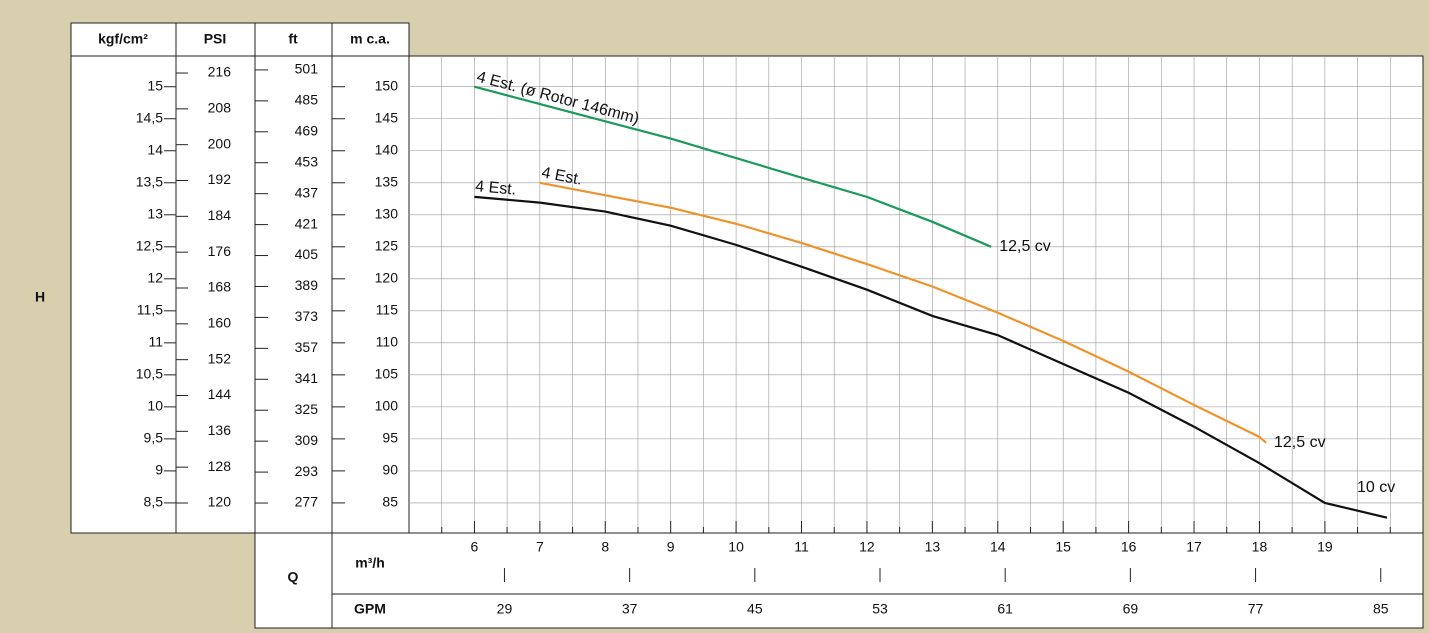  Describe the element at coordinates (293, 39) in the screenshot. I see `axis-unit: ft` at that location.